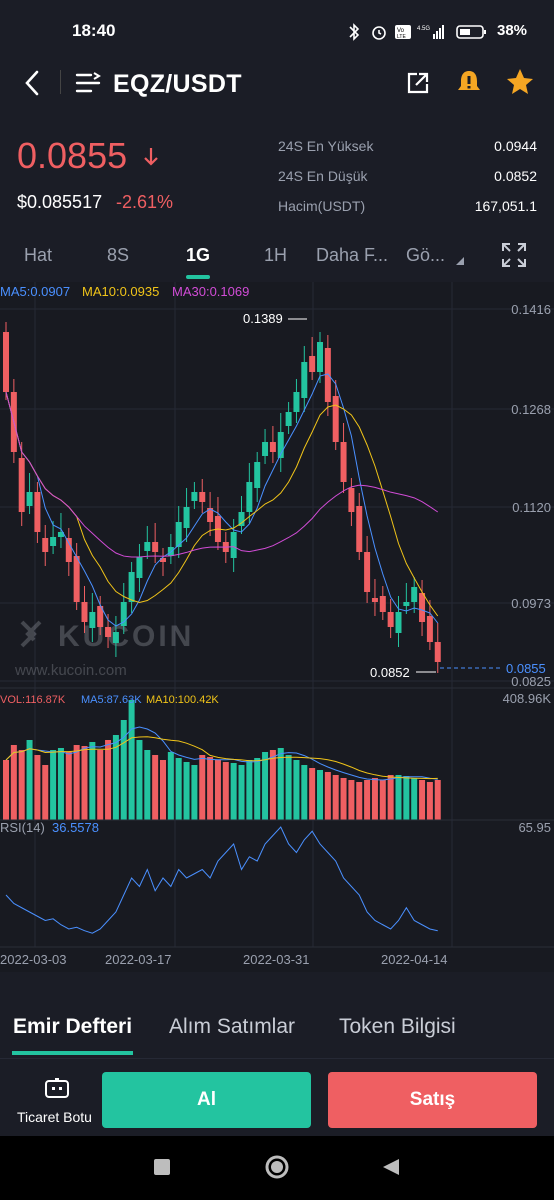 The image size is (554, 1200). Describe the element at coordinates (118, 255) in the screenshot. I see `tab-8s: 8S` at that location.